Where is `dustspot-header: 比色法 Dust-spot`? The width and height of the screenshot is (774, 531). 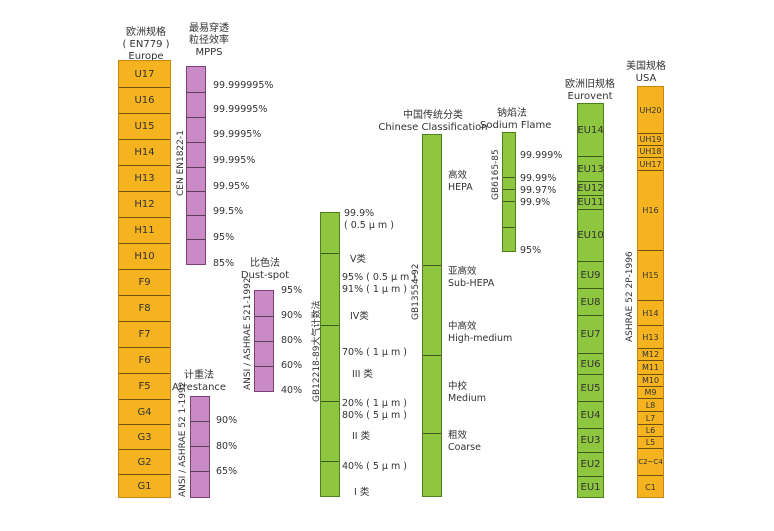
dustspot-header: 比色法 Dust-spot is located at coordinates (265, 270).